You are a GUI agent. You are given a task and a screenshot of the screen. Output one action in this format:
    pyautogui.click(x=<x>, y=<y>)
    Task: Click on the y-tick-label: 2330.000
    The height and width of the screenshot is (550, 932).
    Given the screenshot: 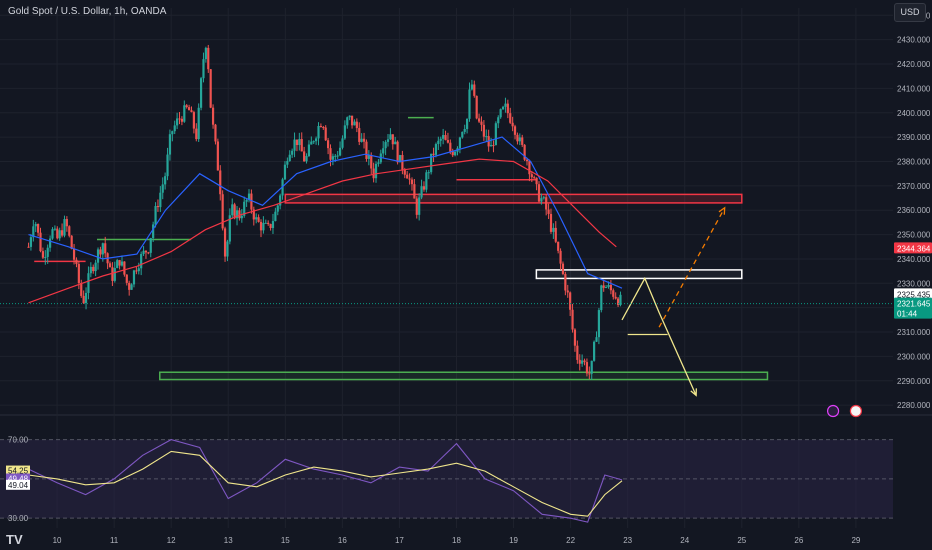 What is the action you would take?
    pyautogui.click(x=914, y=283)
    